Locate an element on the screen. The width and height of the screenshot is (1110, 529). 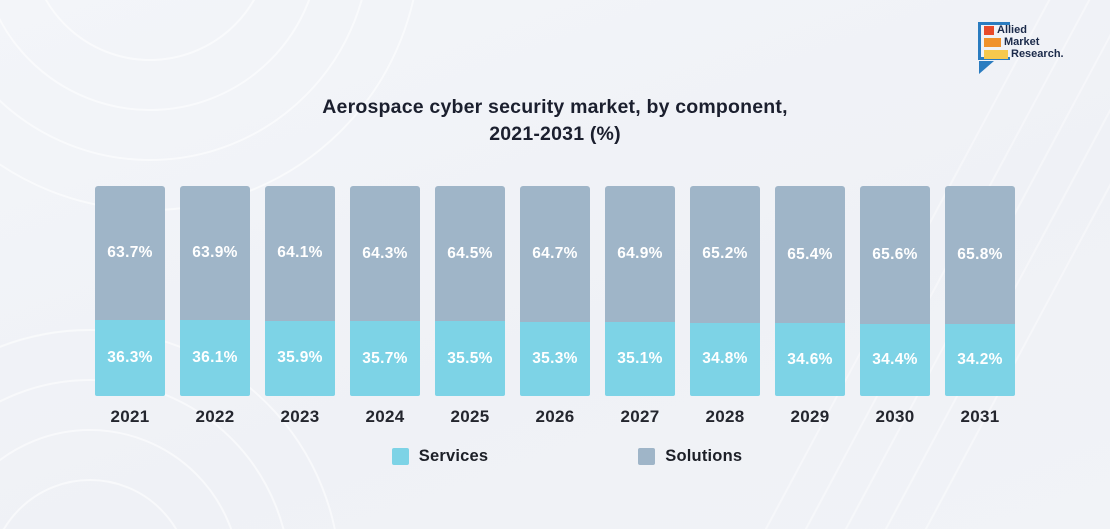
logo-row: Market is located at coordinates (1024, 42).